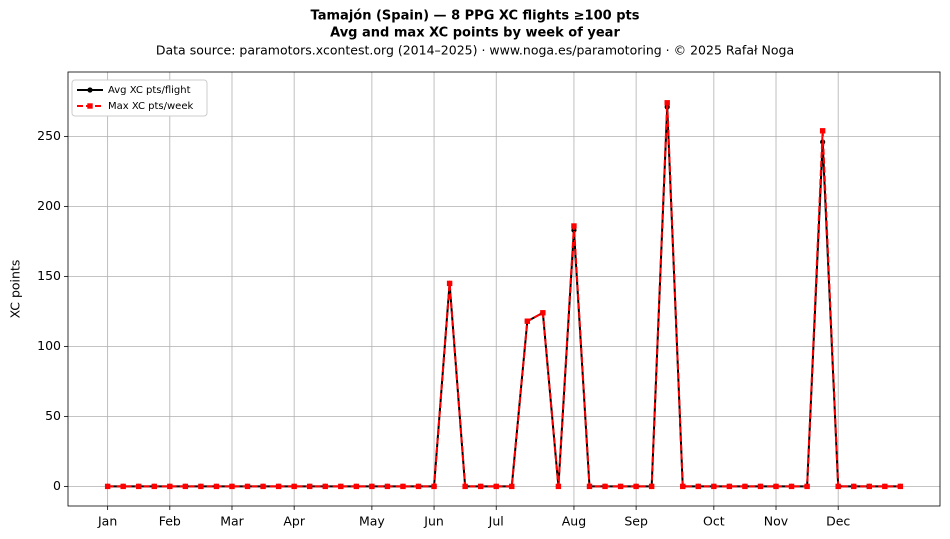 This screenshot has height=539, width=950. What do you see at coordinates (57, 485) in the screenshot?
I see `y-tick-label: 0` at bounding box center [57, 485].